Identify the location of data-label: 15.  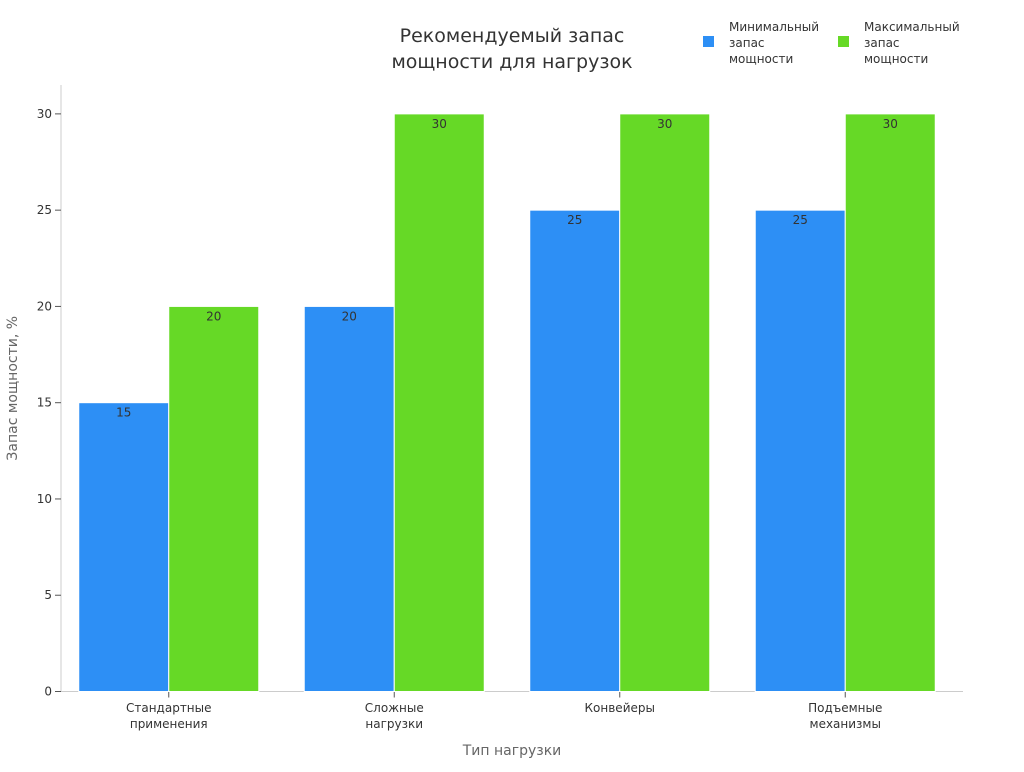
(123, 413).